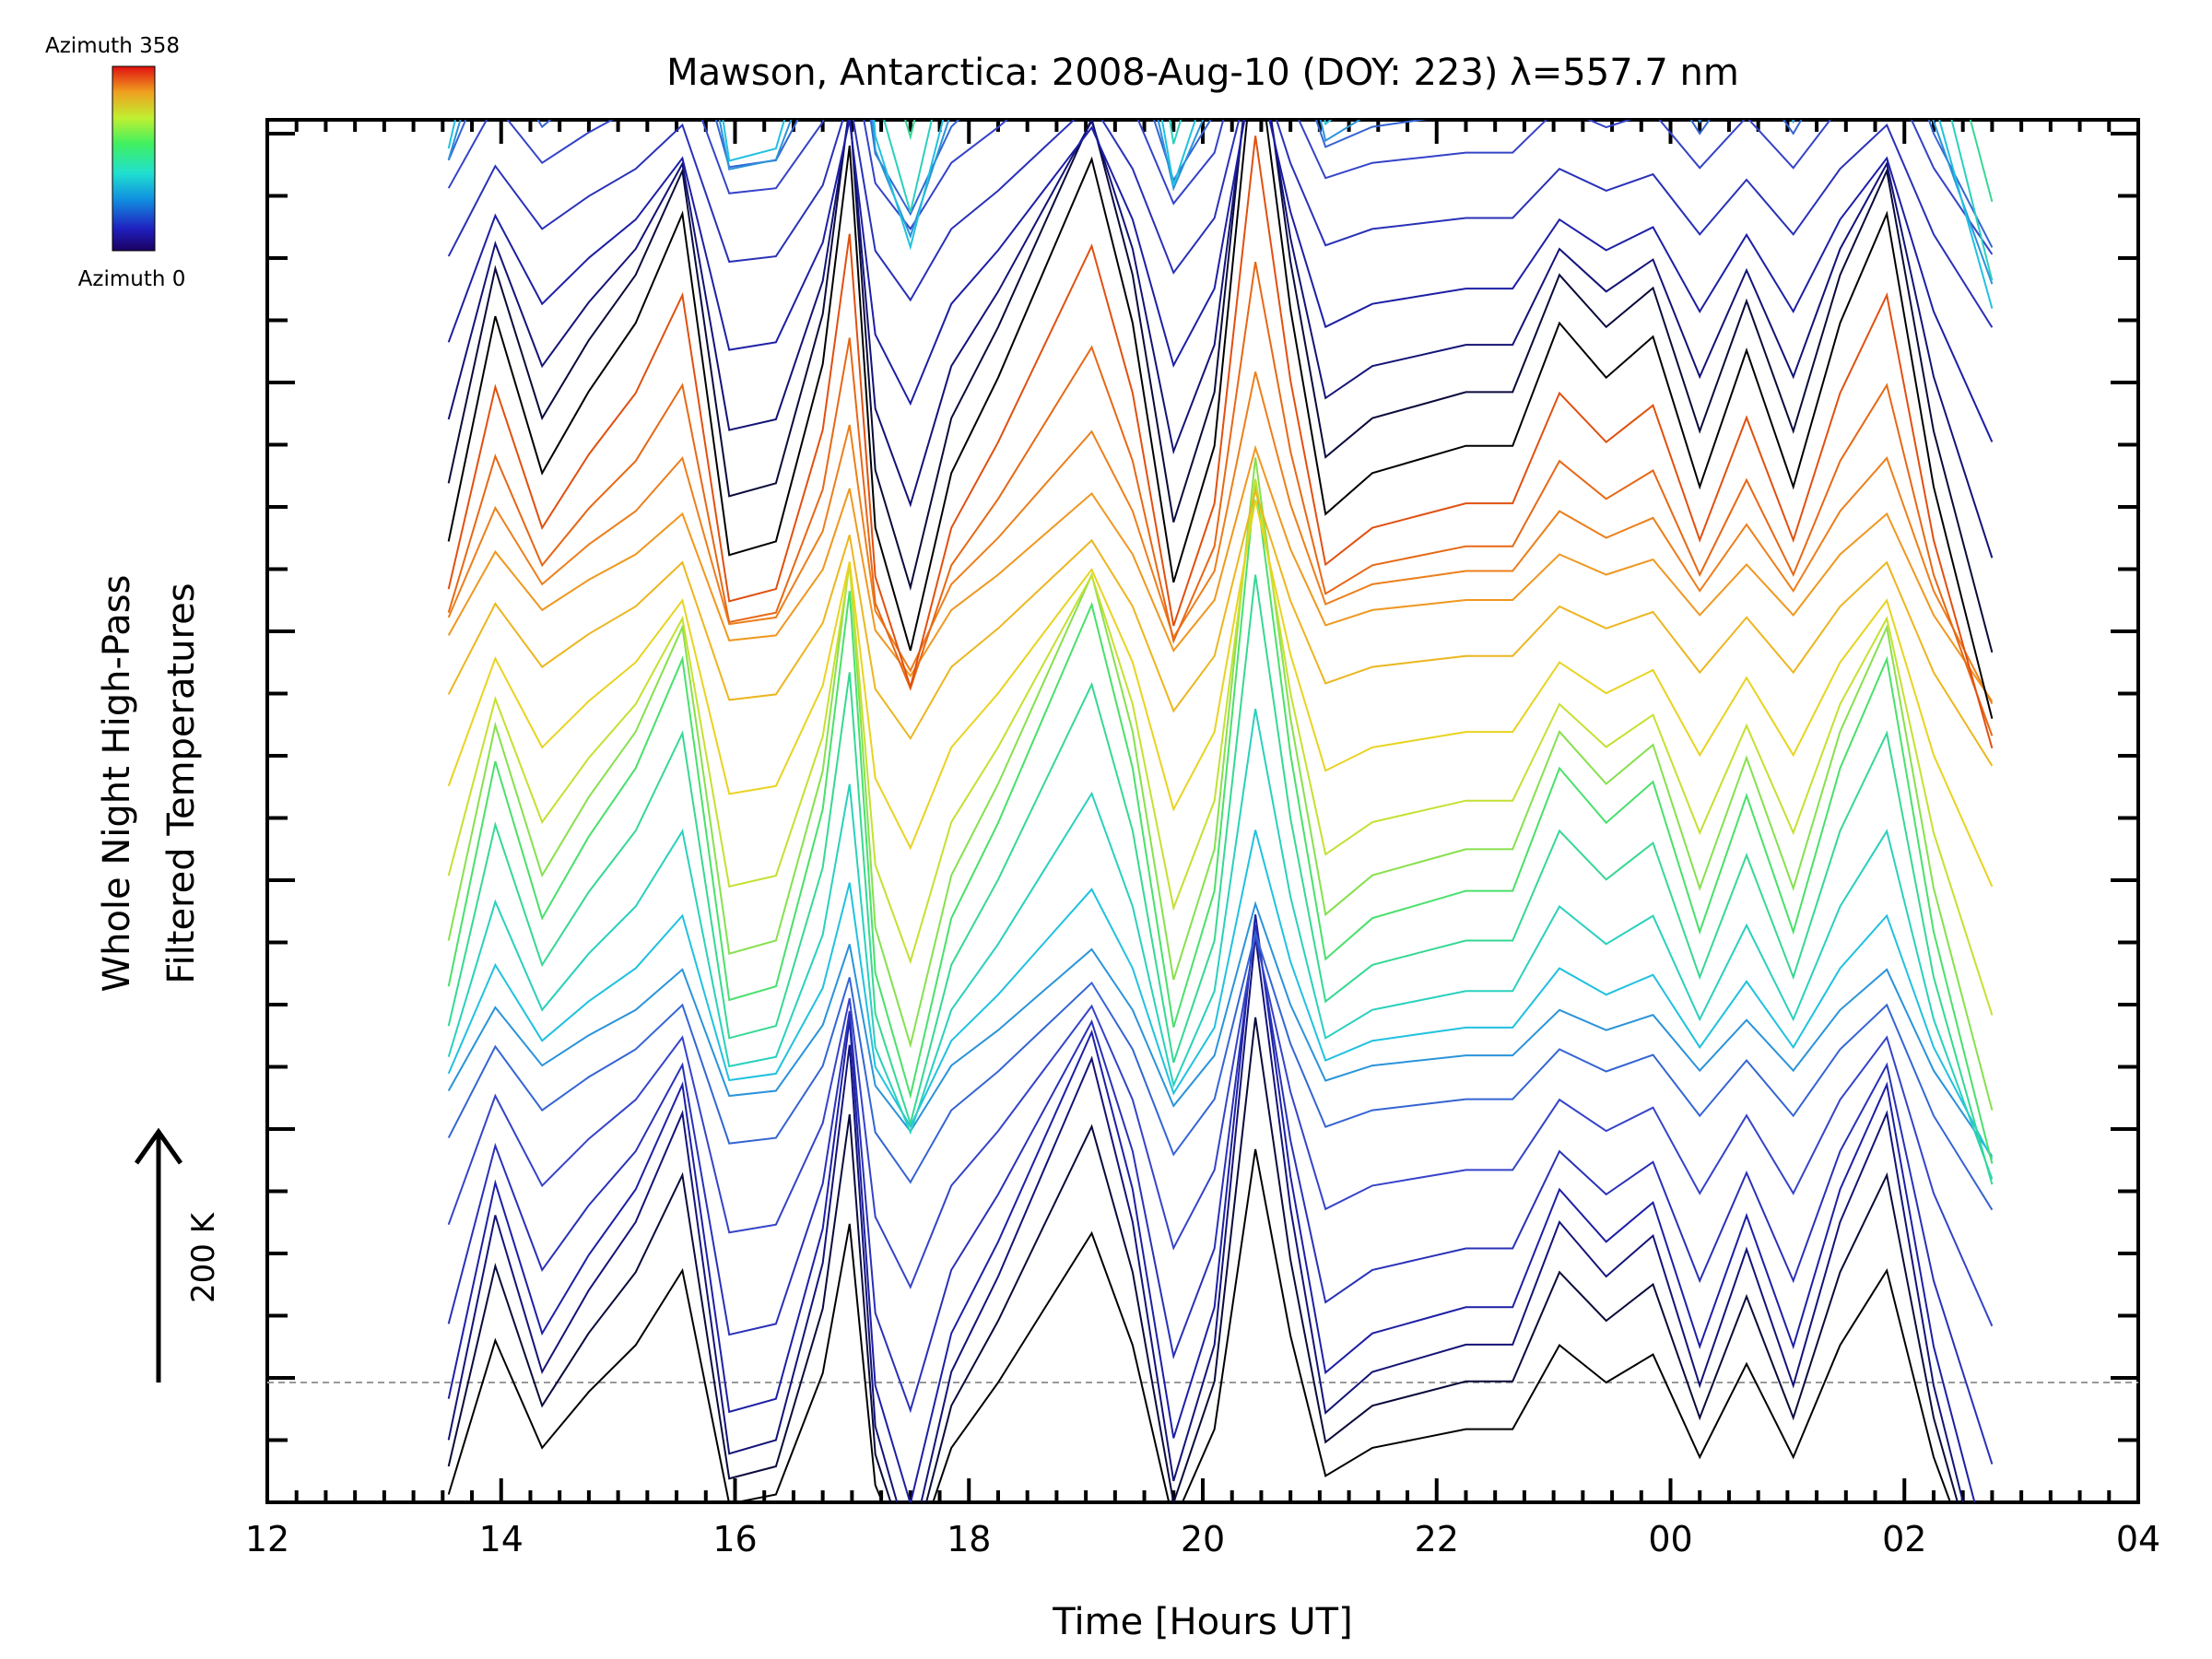 This screenshot has width=2212, height=1659. What do you see at coordinates (1904, 1539) in the screenshot?
I see `x-tick-label: 02` at bounding box center [1904, 1539].